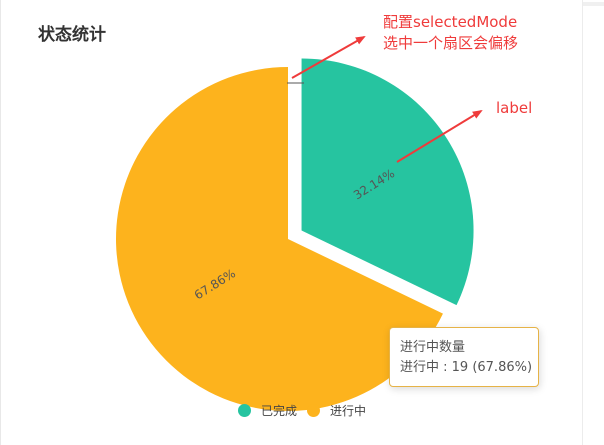  I want to click on tooltip-title: 进行中数量, so click(433, 347).